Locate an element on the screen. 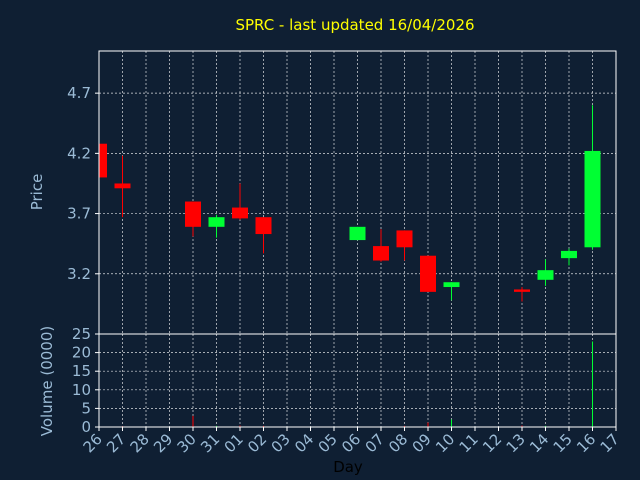 Image resolution: width=640 pixels, height=480 pixels. x-tick-label: 05 is located at coordinates (328, 443).